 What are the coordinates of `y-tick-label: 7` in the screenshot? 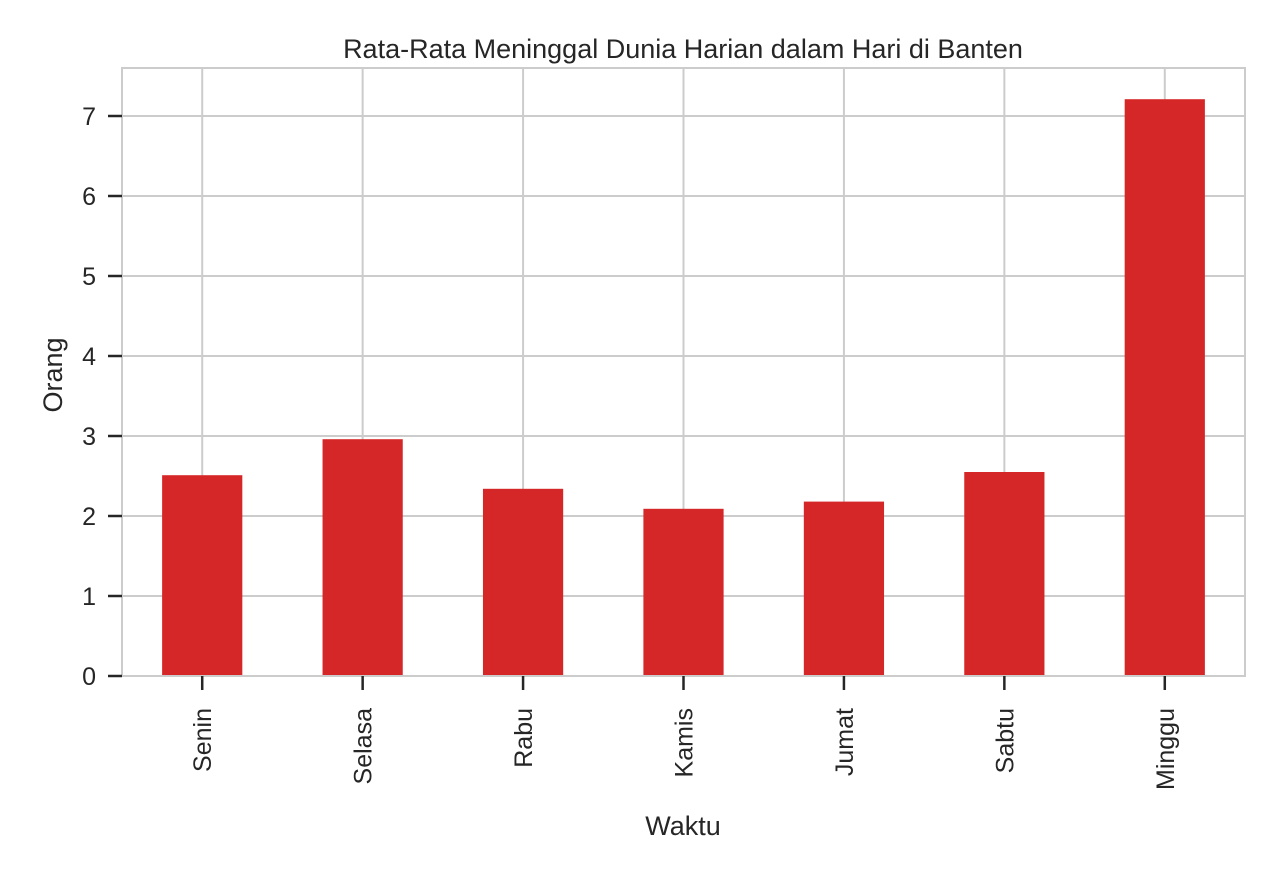 It's located at (89, 117).